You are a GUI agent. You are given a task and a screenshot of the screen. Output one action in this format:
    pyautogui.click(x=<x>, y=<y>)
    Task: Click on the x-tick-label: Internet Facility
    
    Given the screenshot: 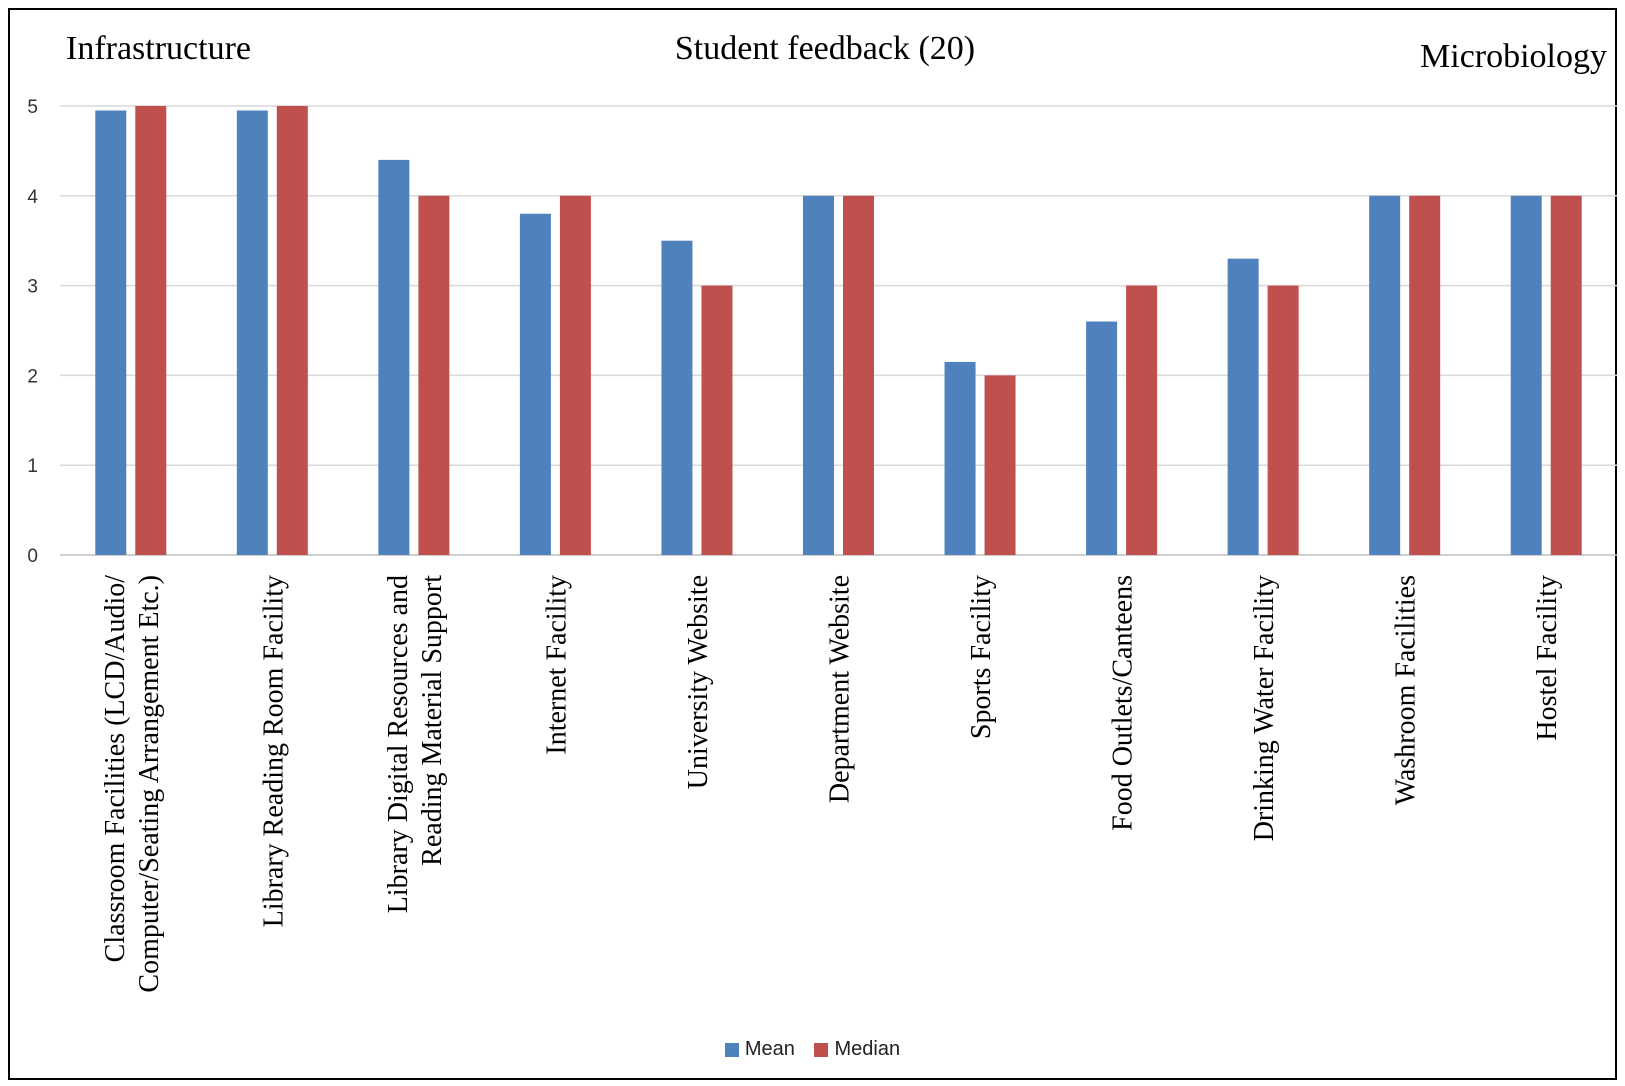 What is the action you would take?
    pyautogui.click(x=556, y=665)
    